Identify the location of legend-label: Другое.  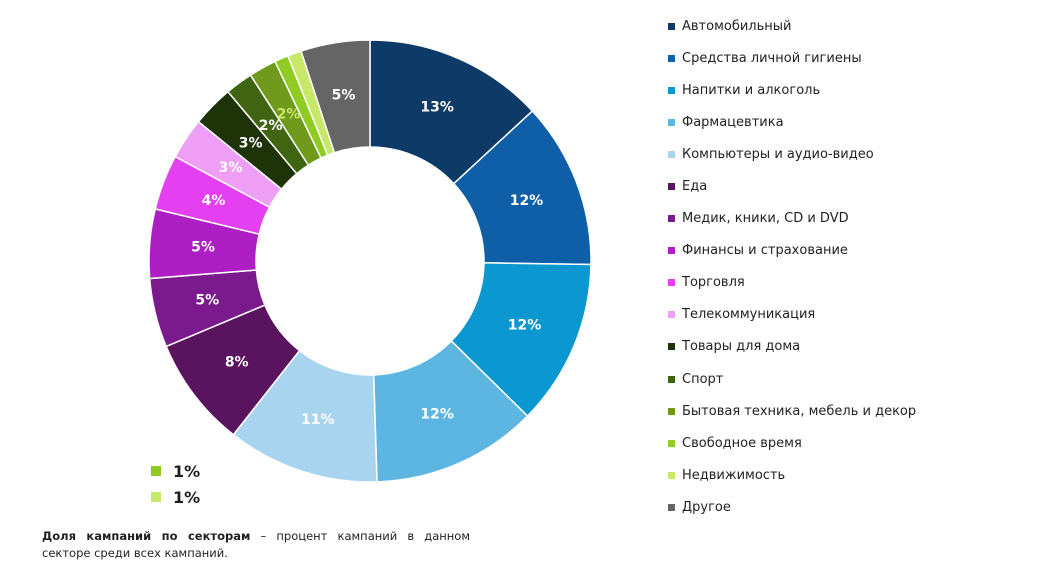
(706, 507).